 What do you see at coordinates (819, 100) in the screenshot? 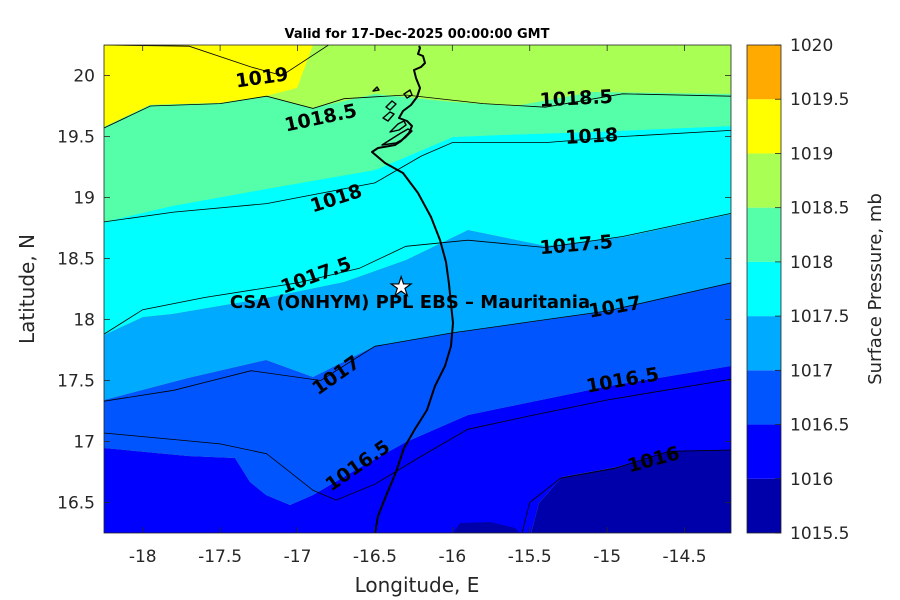
I see `colorbar-tick-label: 1019.5` at bounding box center [819, 100].